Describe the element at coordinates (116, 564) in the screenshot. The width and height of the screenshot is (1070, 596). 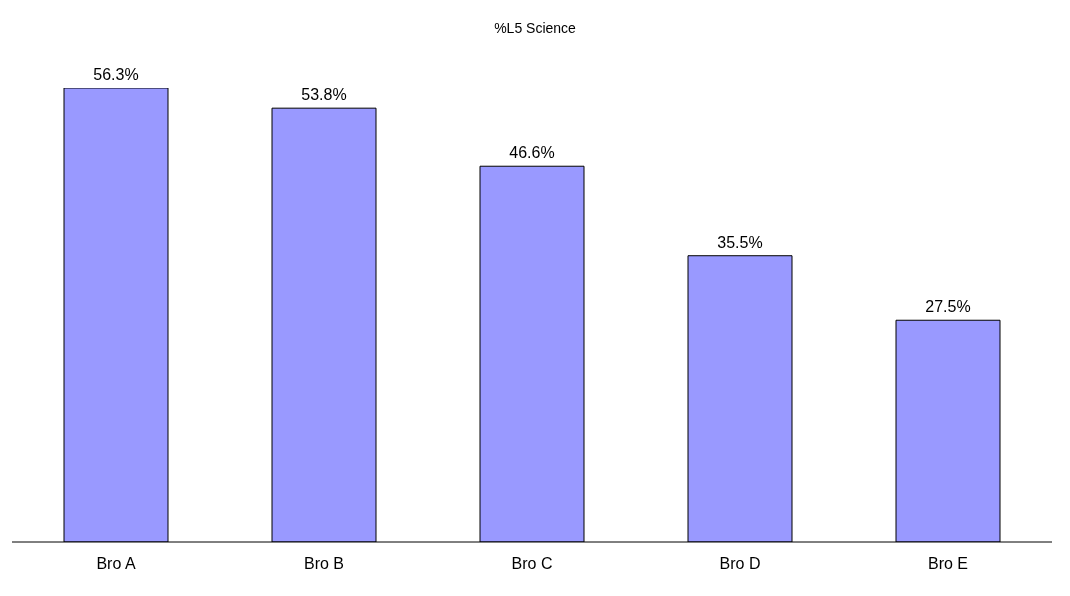
I see `x-tick-label: Bro A` at that location.